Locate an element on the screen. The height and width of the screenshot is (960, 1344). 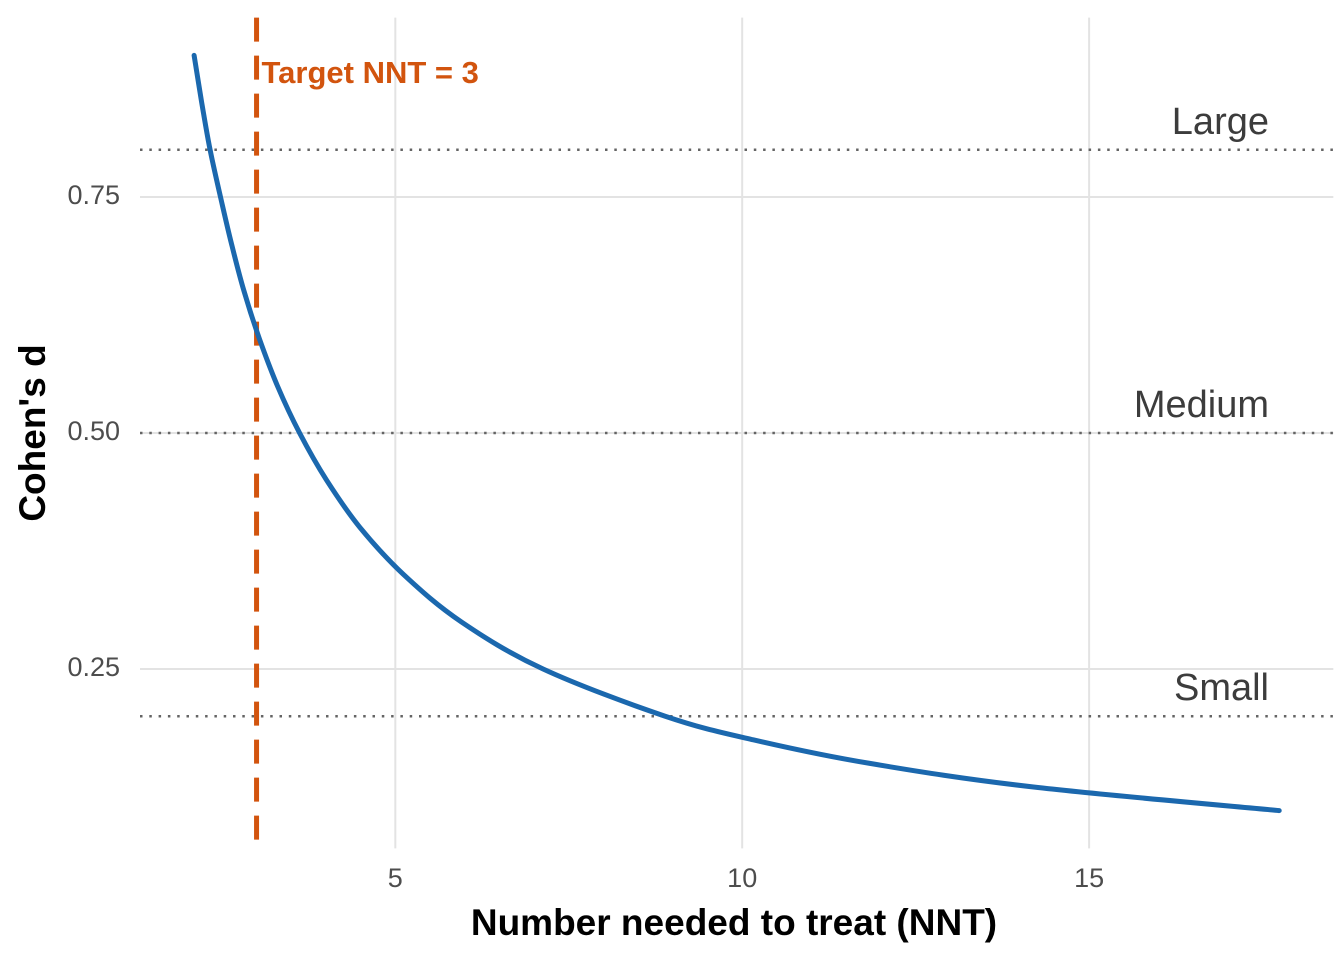
x-tick-label: 5 is located at coordinates (395, 878).